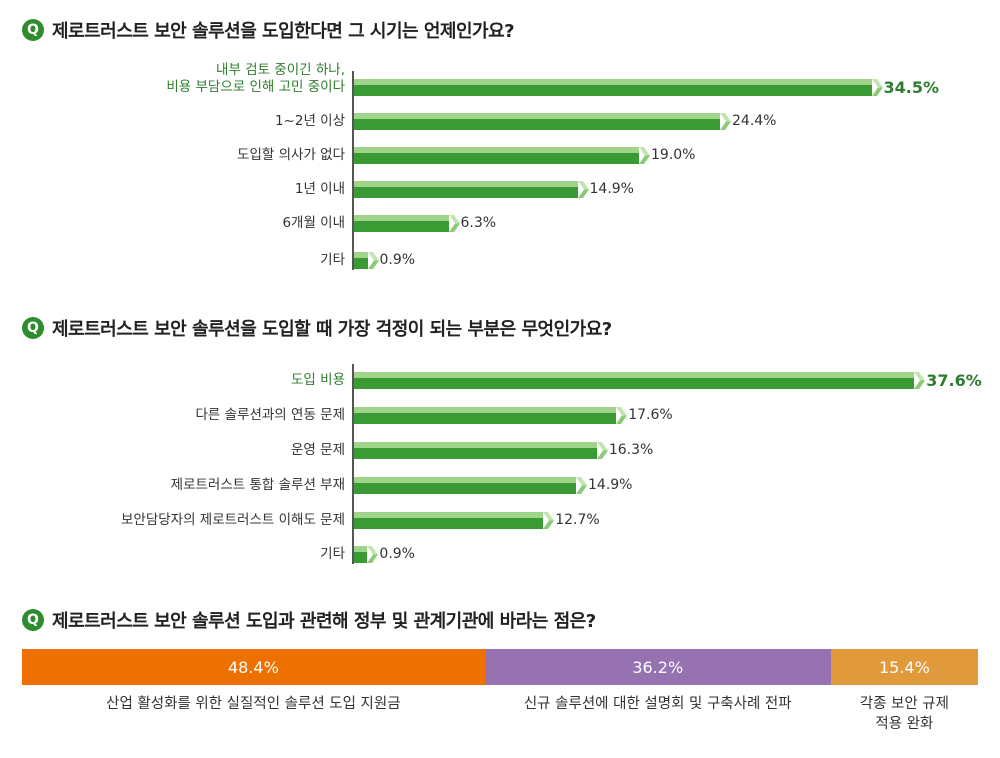 This screenshot has width=1000, height=758. I want to click on bar-value-label: 17.6%, so click(650, 415).